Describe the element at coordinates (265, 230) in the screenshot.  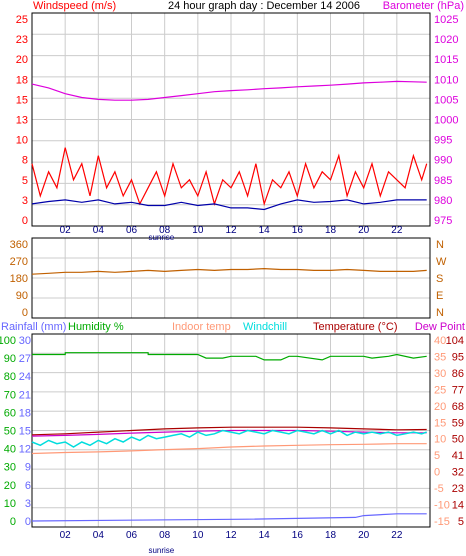
I see `x-tick-label: 14` at that location.